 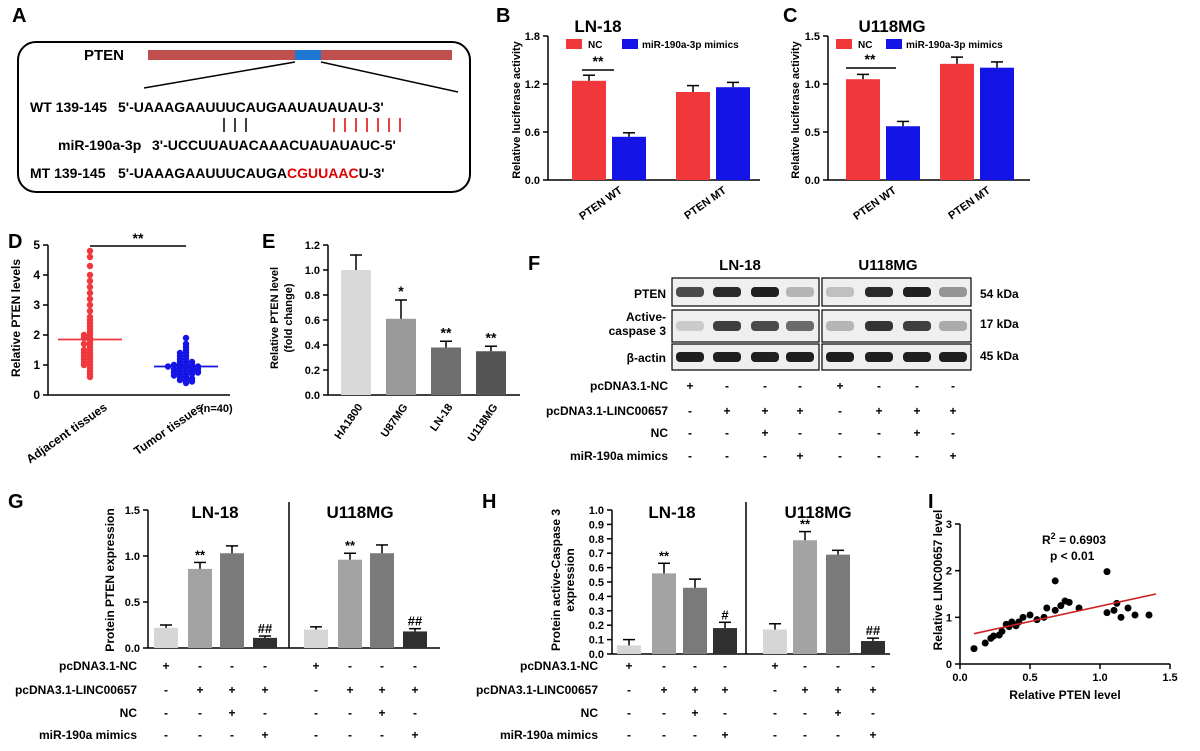 I want to click on treat-h-cell-2-7: -, so click(x=873, y=713).